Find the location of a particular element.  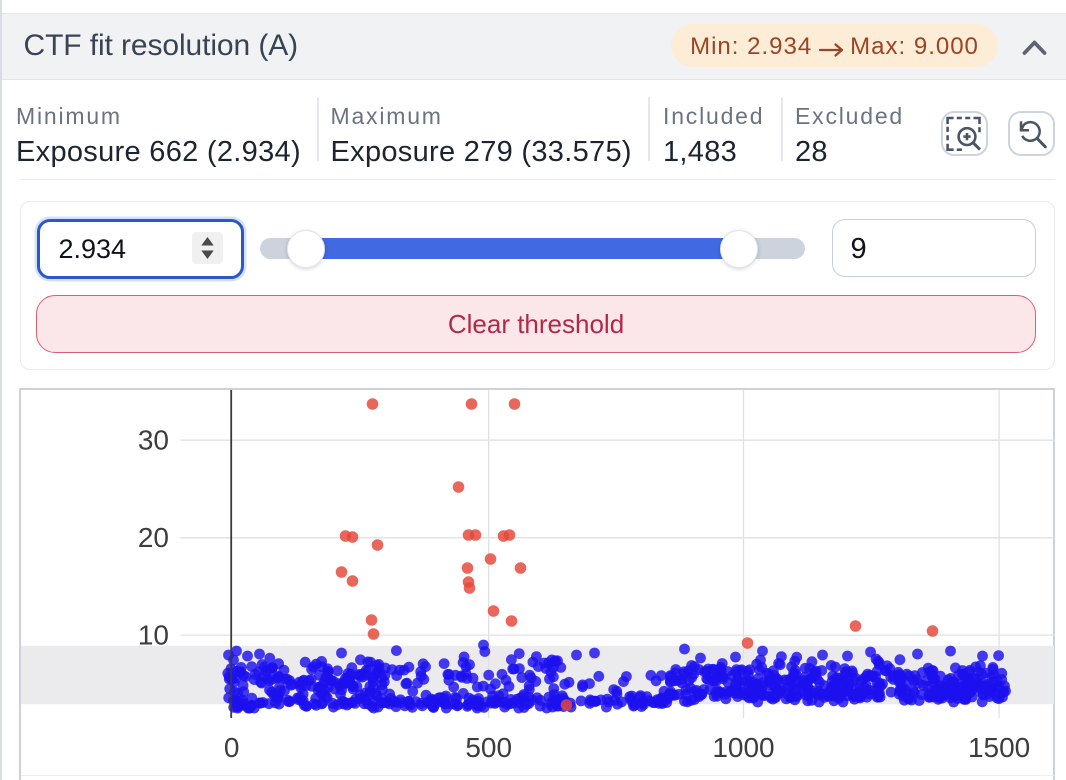

svg-text: 1500 is located at coordinates (998, 747).